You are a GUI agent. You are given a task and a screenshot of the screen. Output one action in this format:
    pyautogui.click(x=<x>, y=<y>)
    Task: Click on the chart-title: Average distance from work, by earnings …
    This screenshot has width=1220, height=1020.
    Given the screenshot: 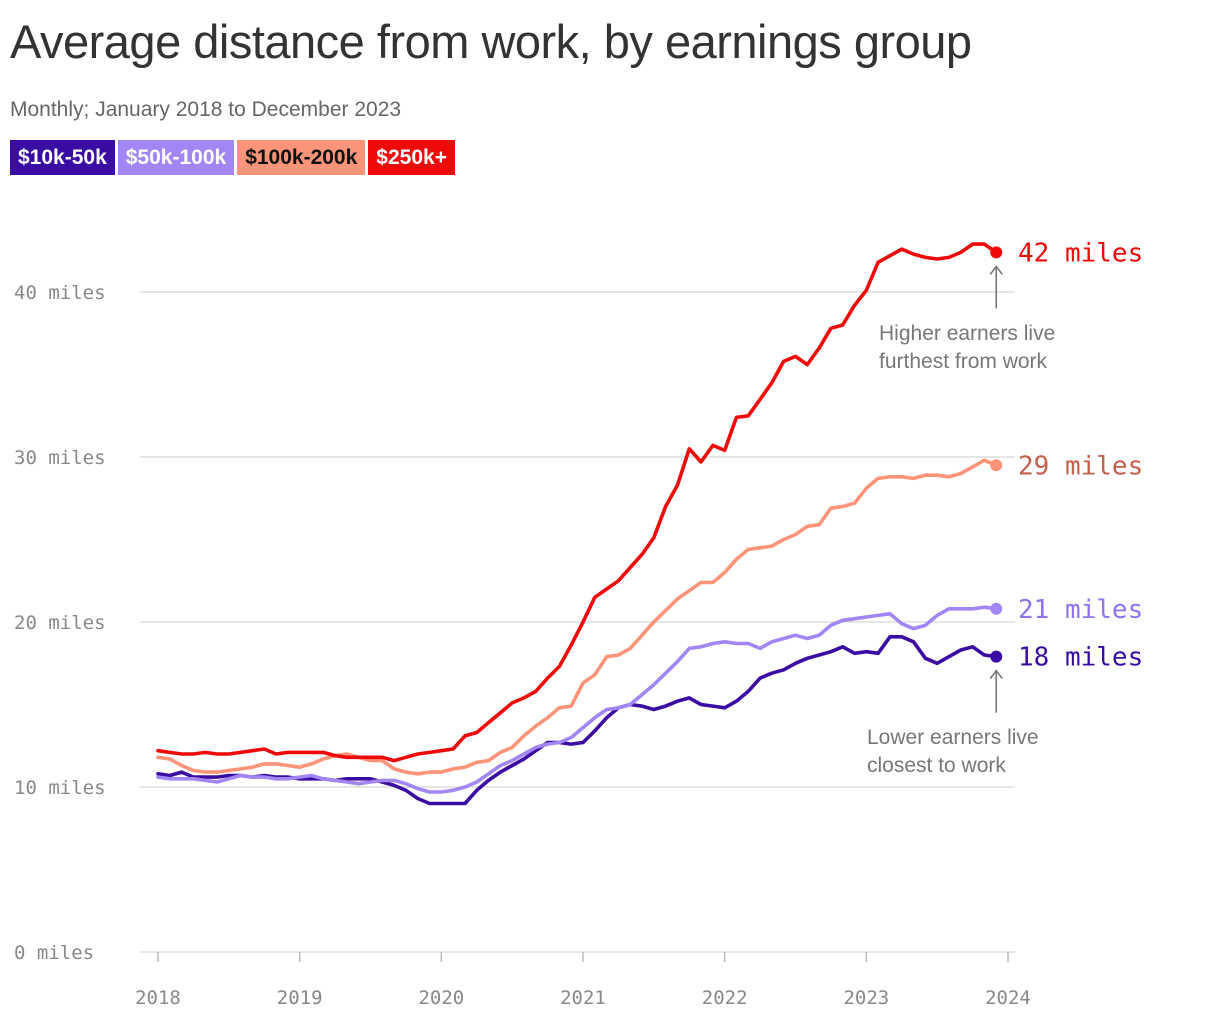 What is the action you would take?
    pyautogui.click(x=491, y=41)
    